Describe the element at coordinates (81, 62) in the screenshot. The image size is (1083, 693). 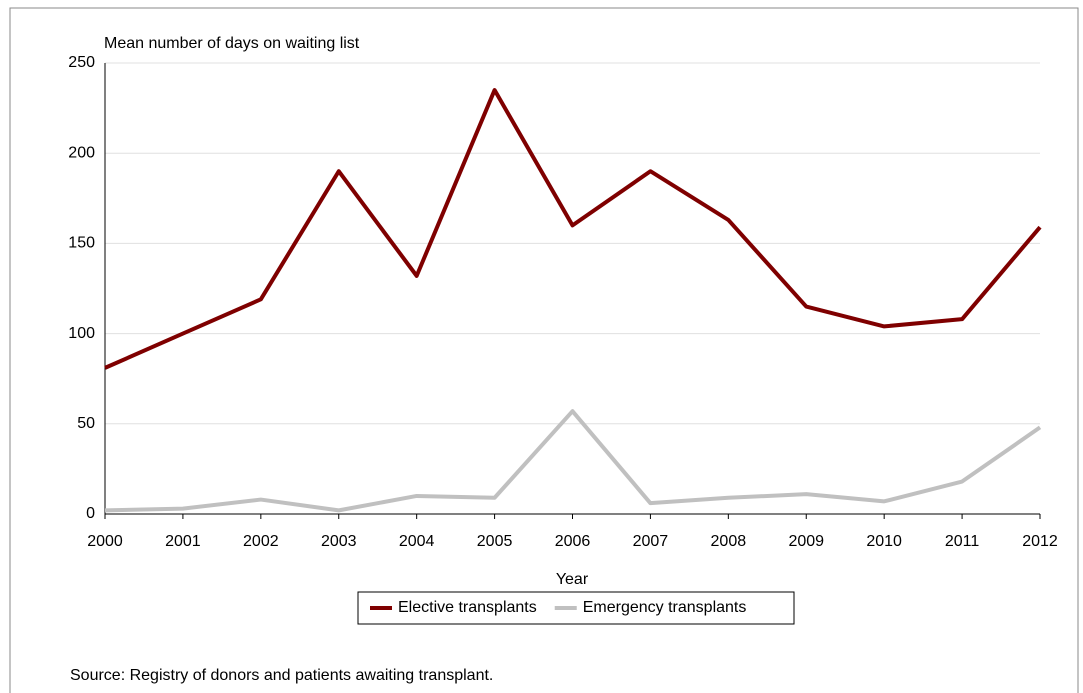
I see `y-tick-label: 250` at that location.